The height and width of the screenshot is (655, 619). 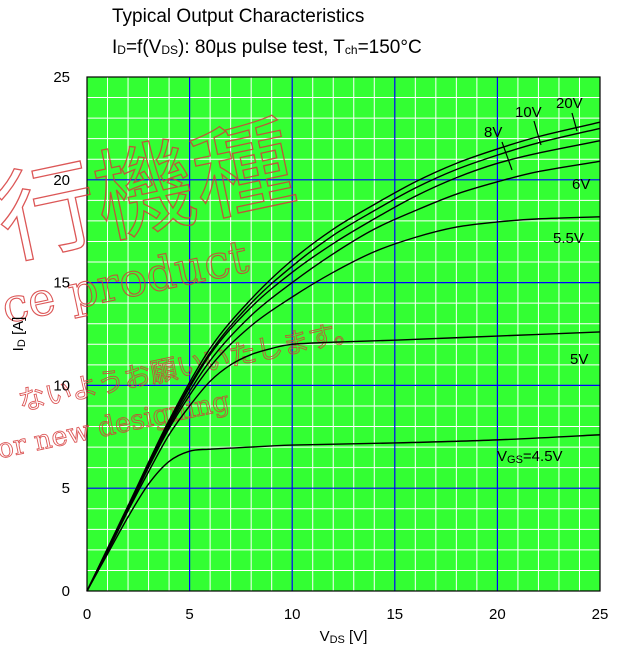 I want to click on curve-label-6v: 6V, so click(x=581, y=184).